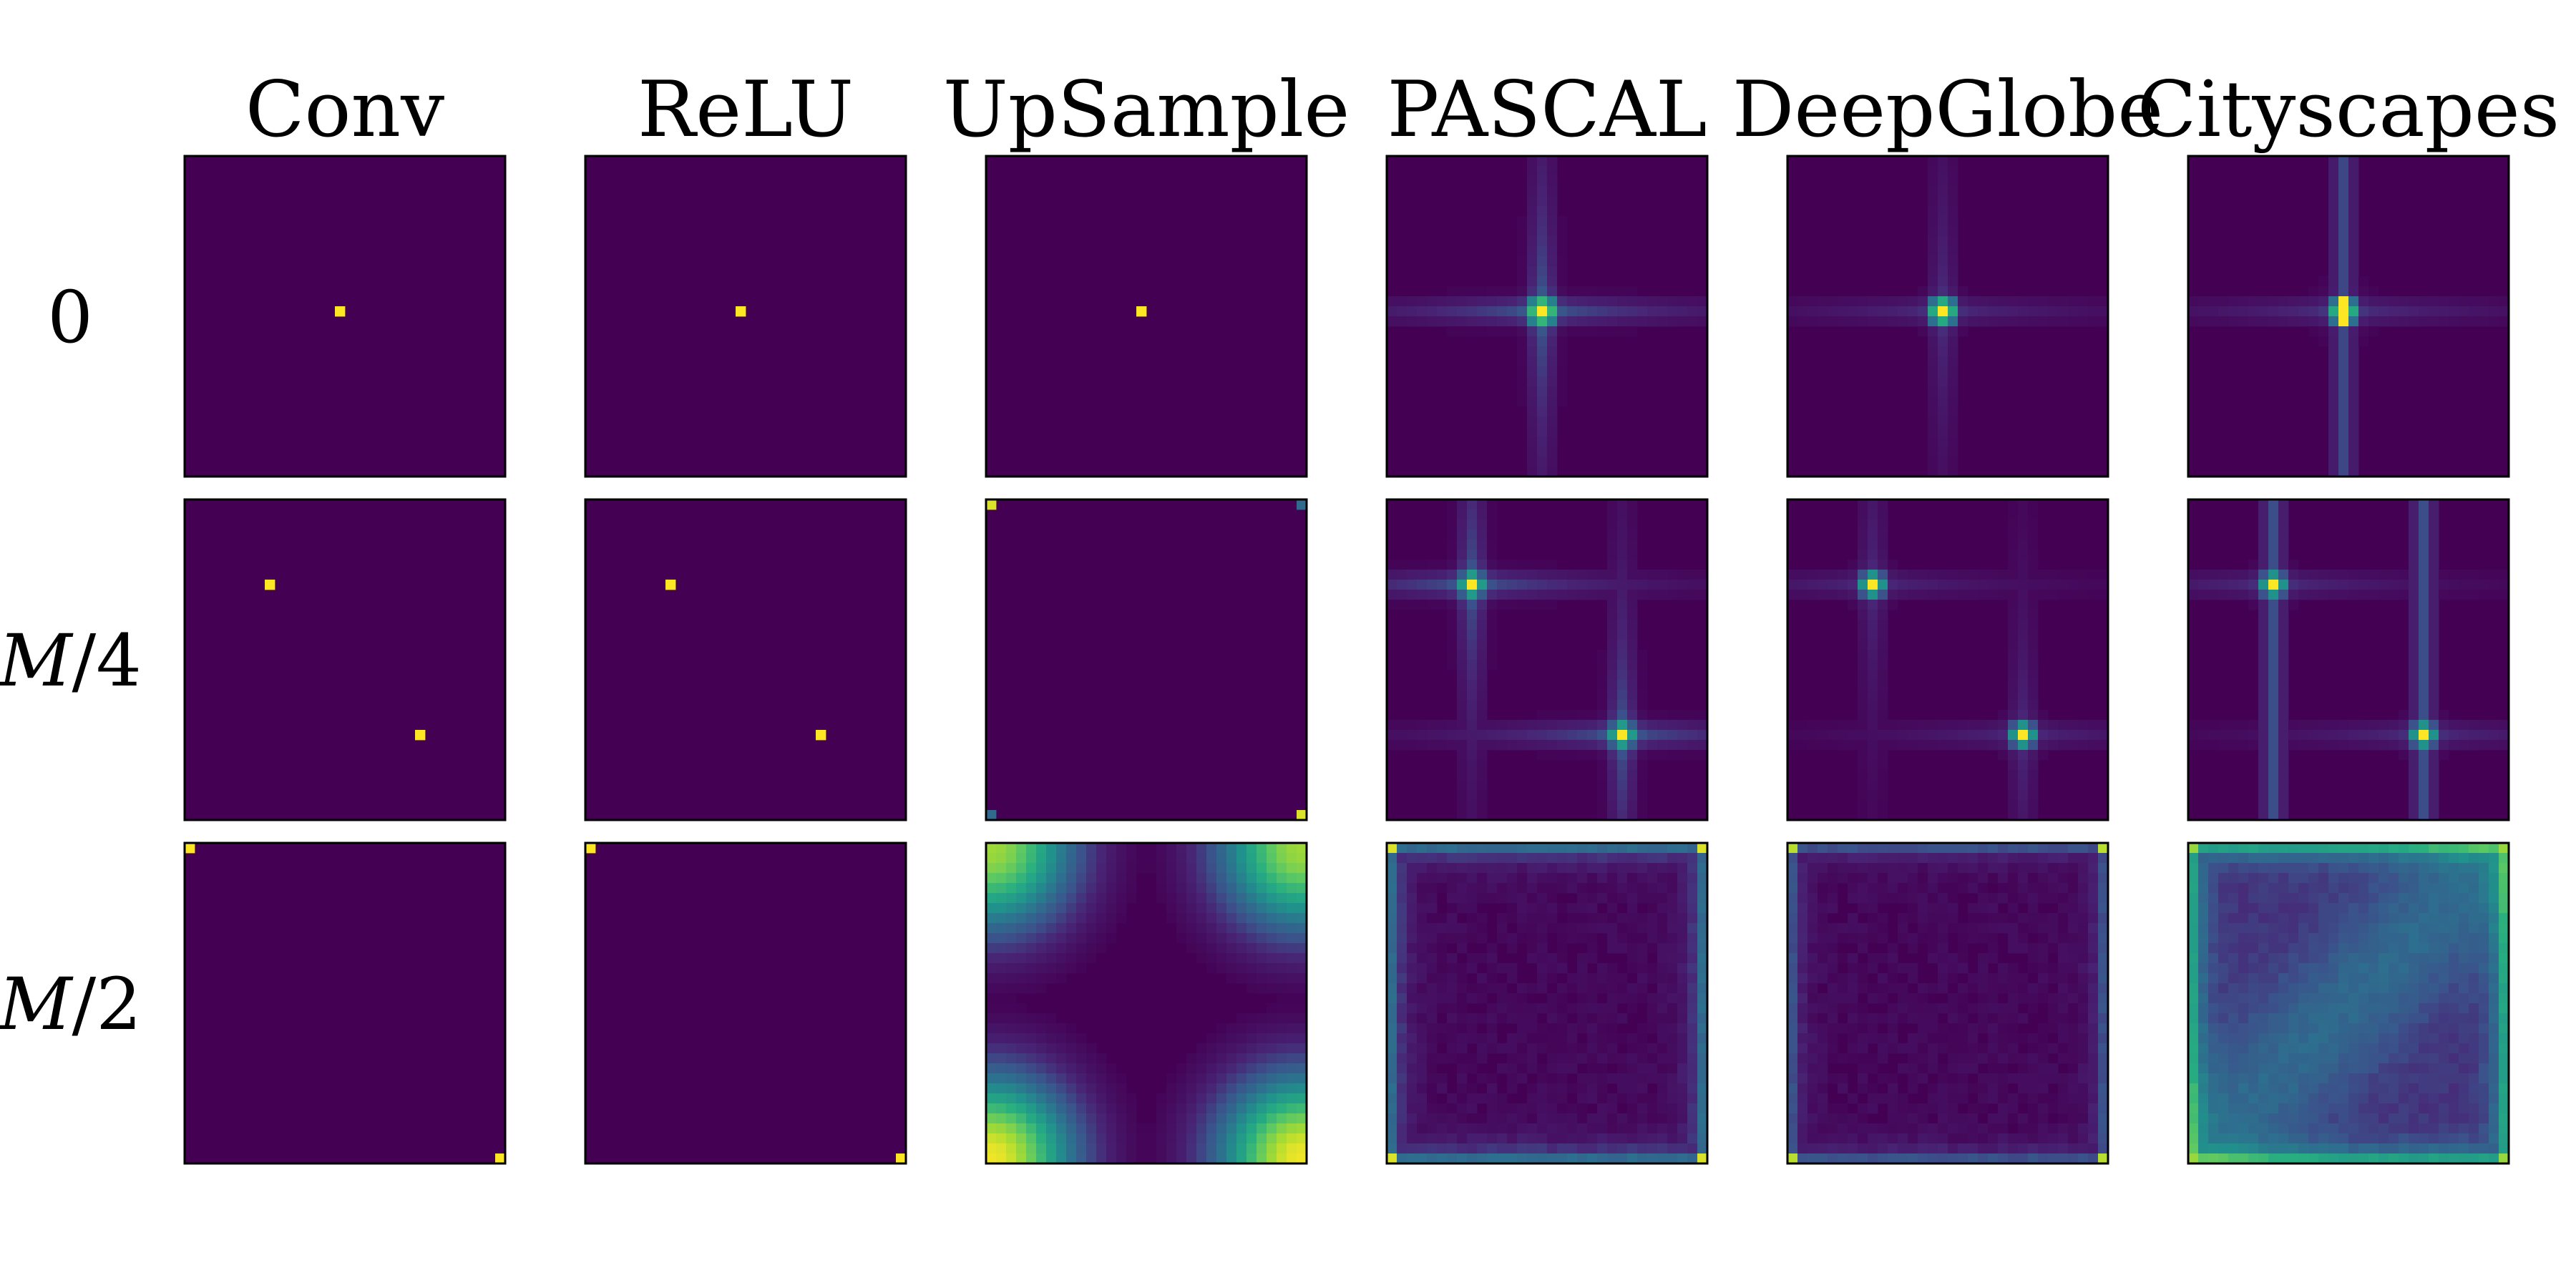 Image resolution: width=2576 pixels, height=1288 pixels. What do you see at coordinates (746, 110) in the screenshot?
I see `column-title-relu: ReLU` at bounding box center [746, 110].